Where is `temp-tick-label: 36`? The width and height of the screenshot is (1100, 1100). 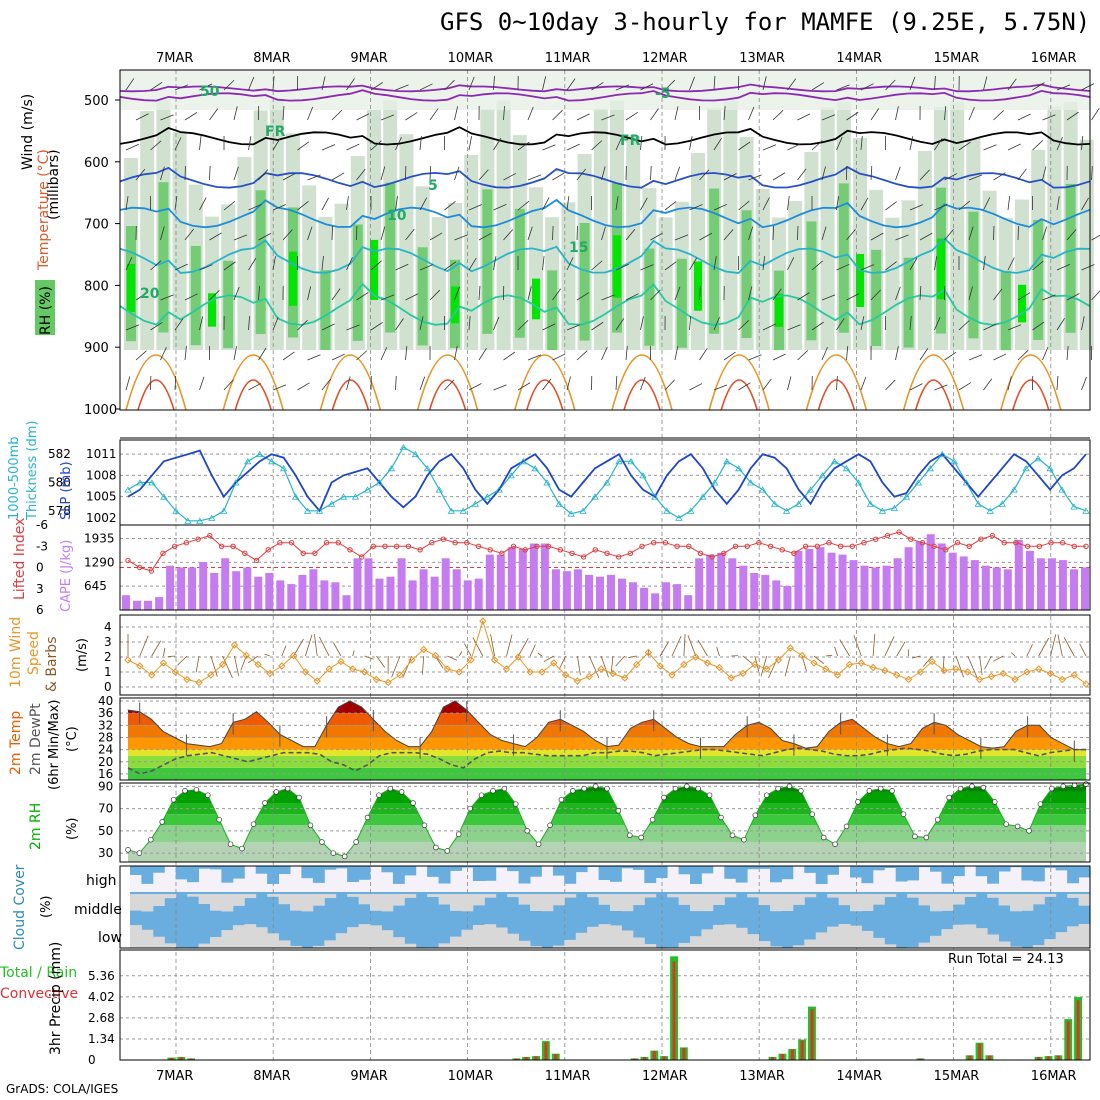
temp-tick-label: 36 is located at coordinates (105, 713).